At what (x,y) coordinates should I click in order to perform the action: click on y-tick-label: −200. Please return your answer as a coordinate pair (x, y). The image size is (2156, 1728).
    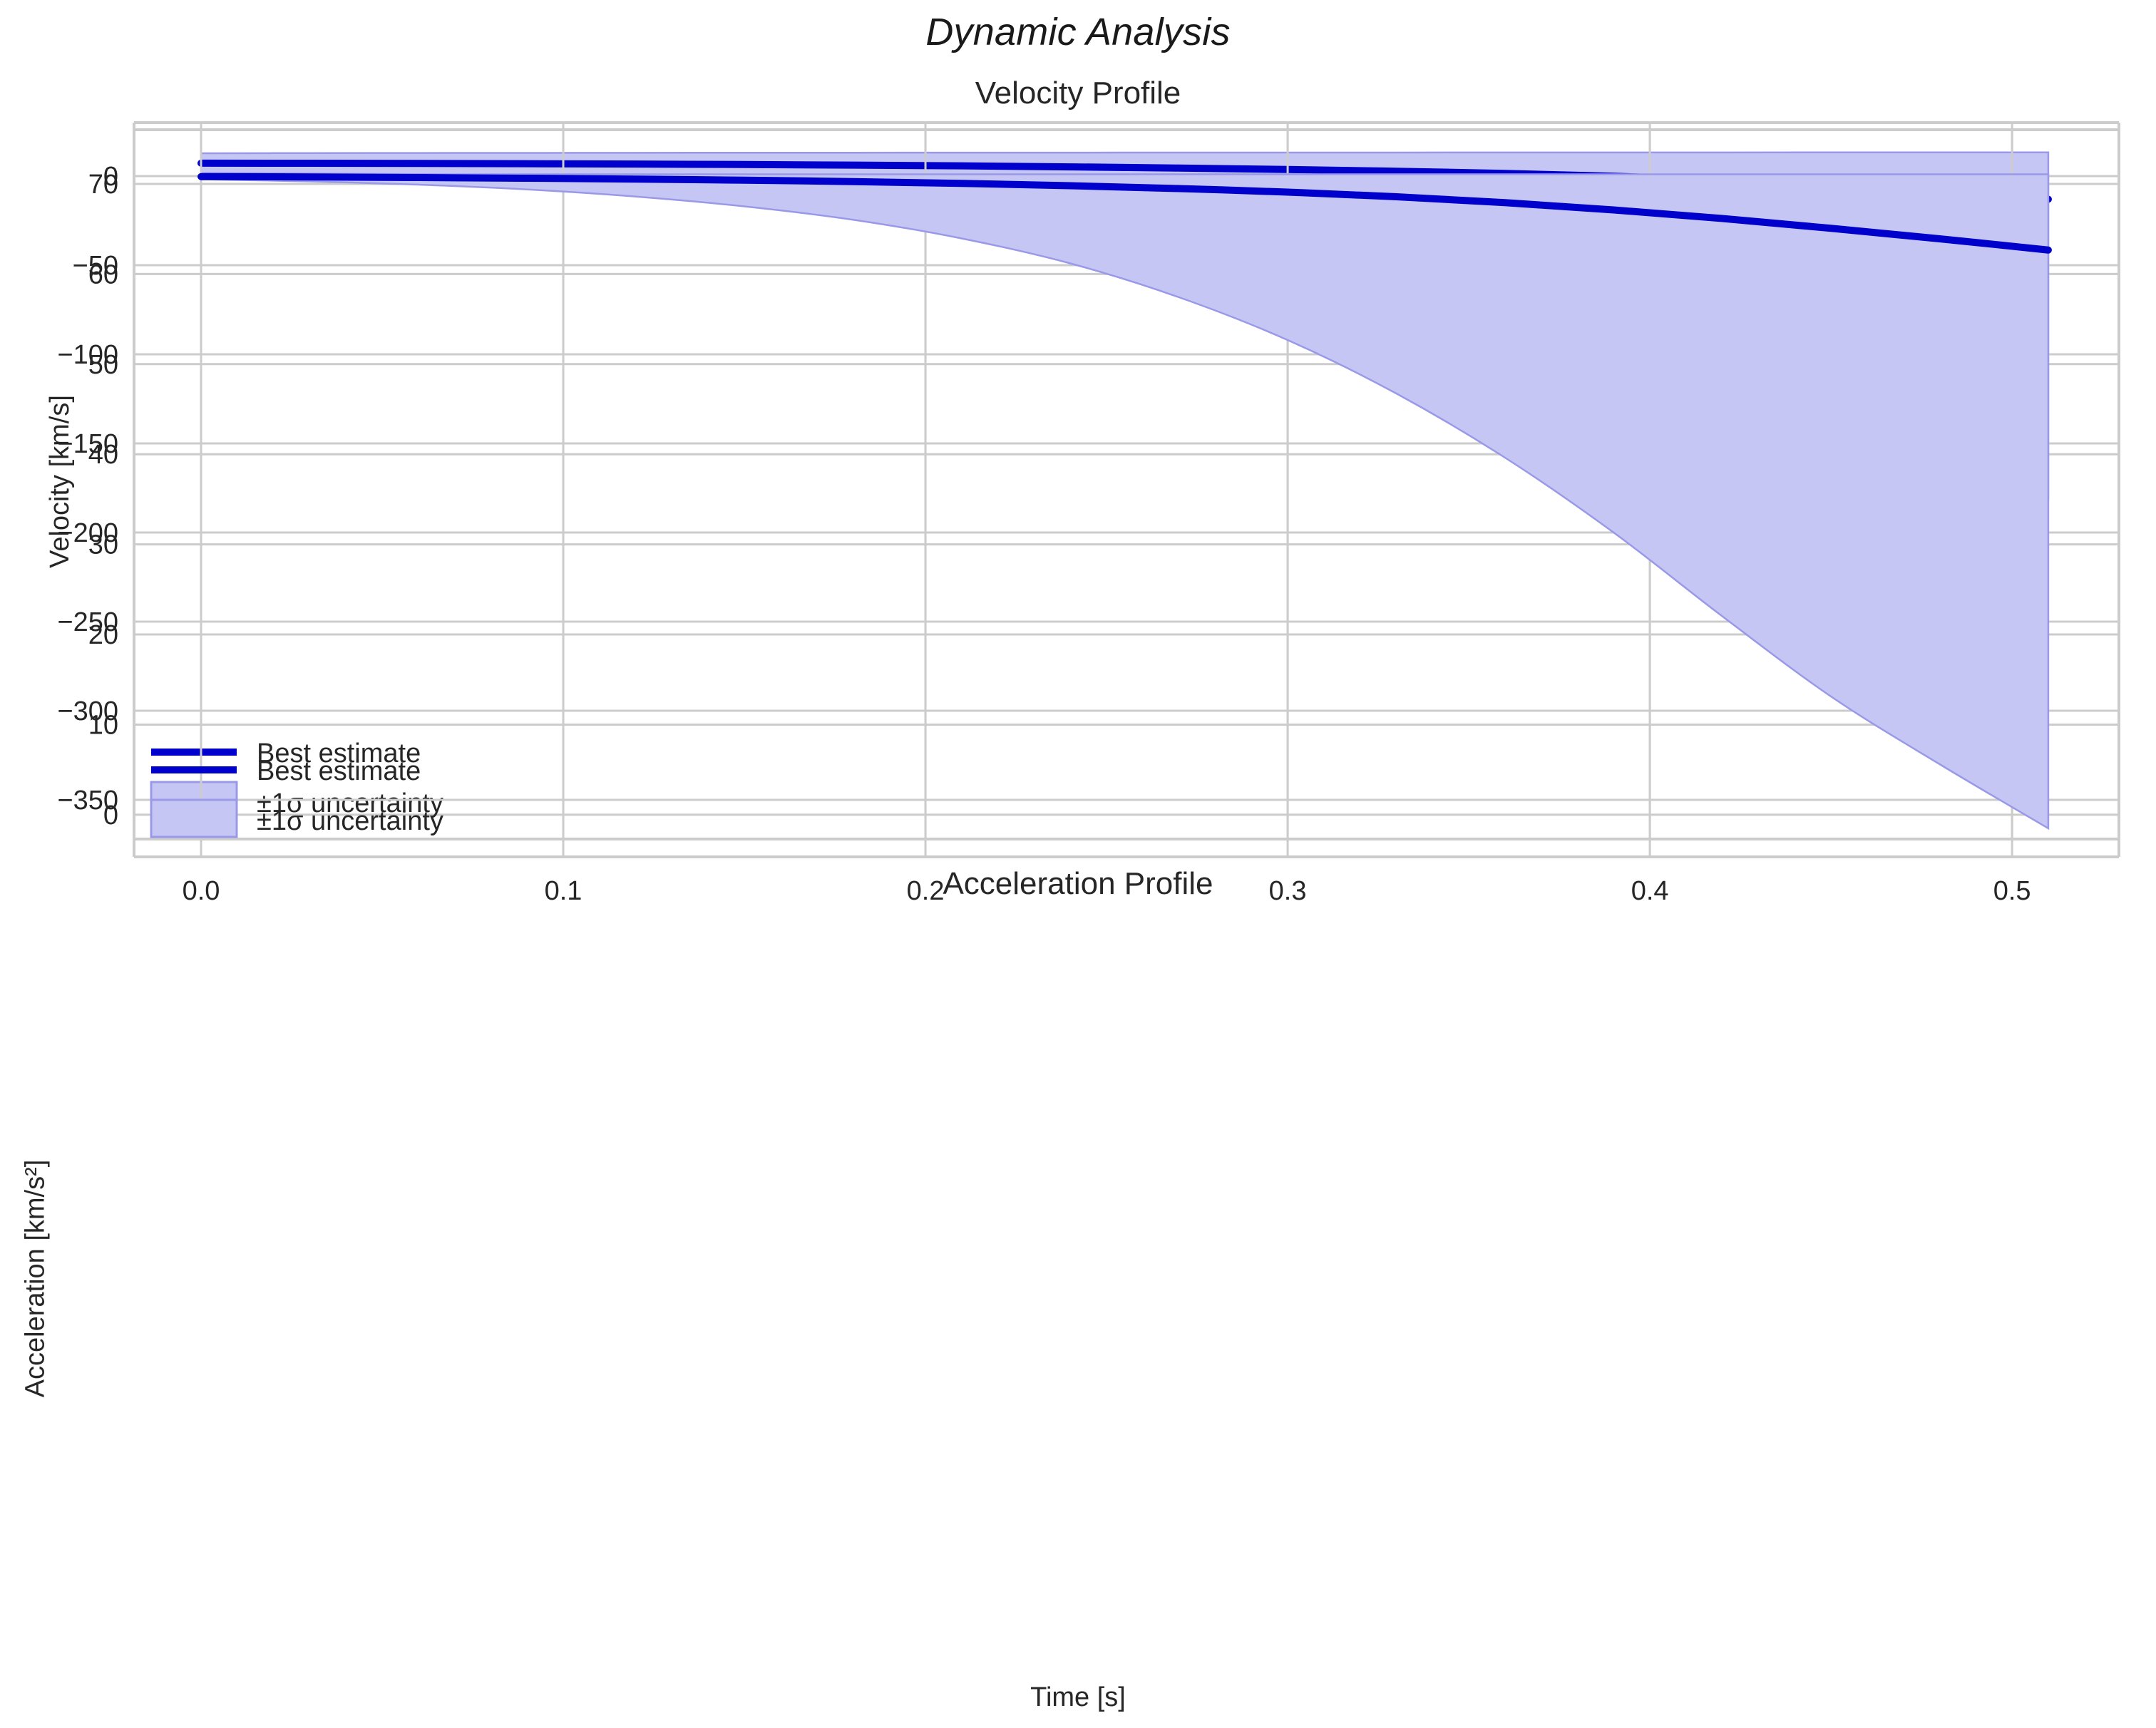
    Looking at the image, I should click on (87, 533).